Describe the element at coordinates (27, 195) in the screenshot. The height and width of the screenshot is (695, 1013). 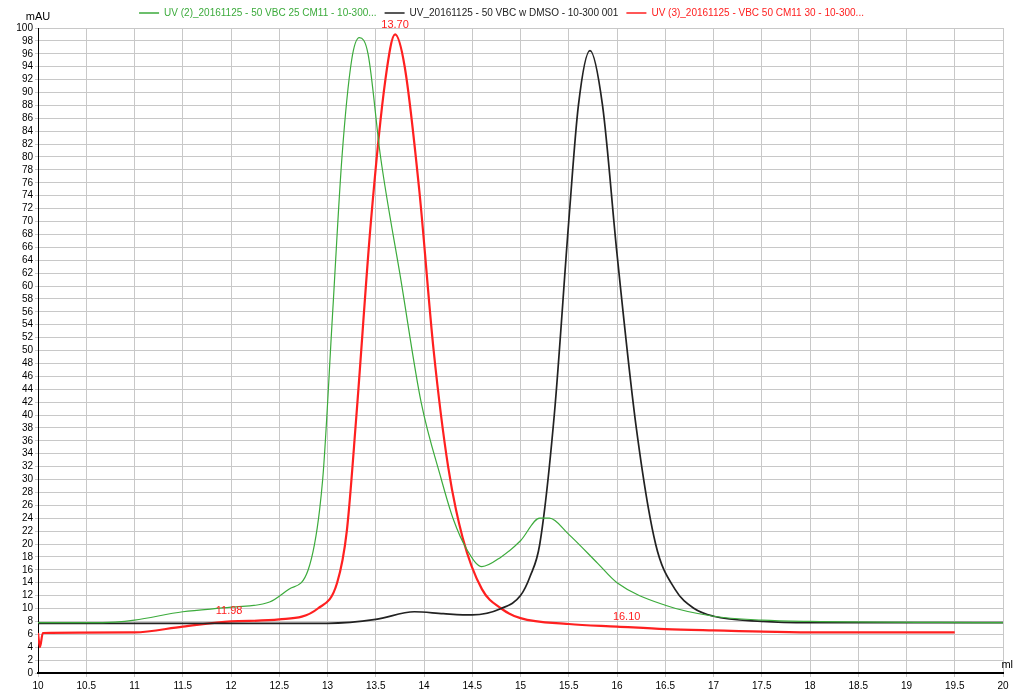
I see `y-tick-label: 74` at that location.